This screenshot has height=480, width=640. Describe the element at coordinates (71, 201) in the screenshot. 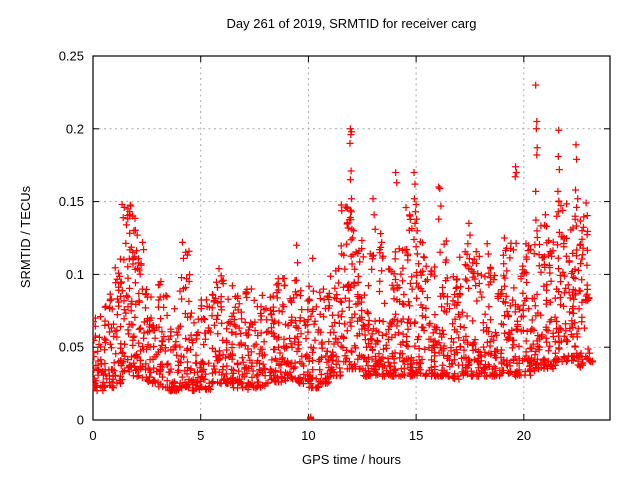

I see `svg-text: 0.15` at that location.